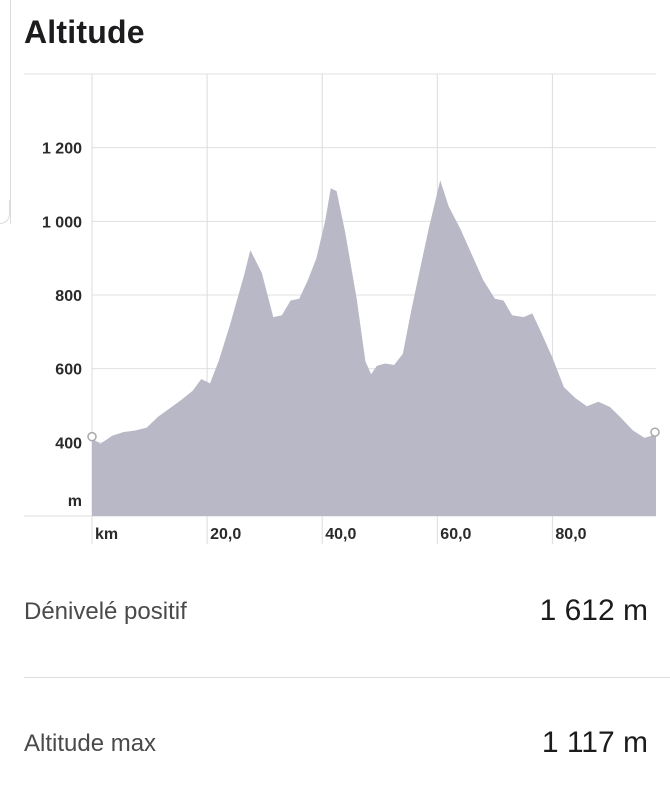  I want to click on x-tick-label: 40,0, so click(340, 534).